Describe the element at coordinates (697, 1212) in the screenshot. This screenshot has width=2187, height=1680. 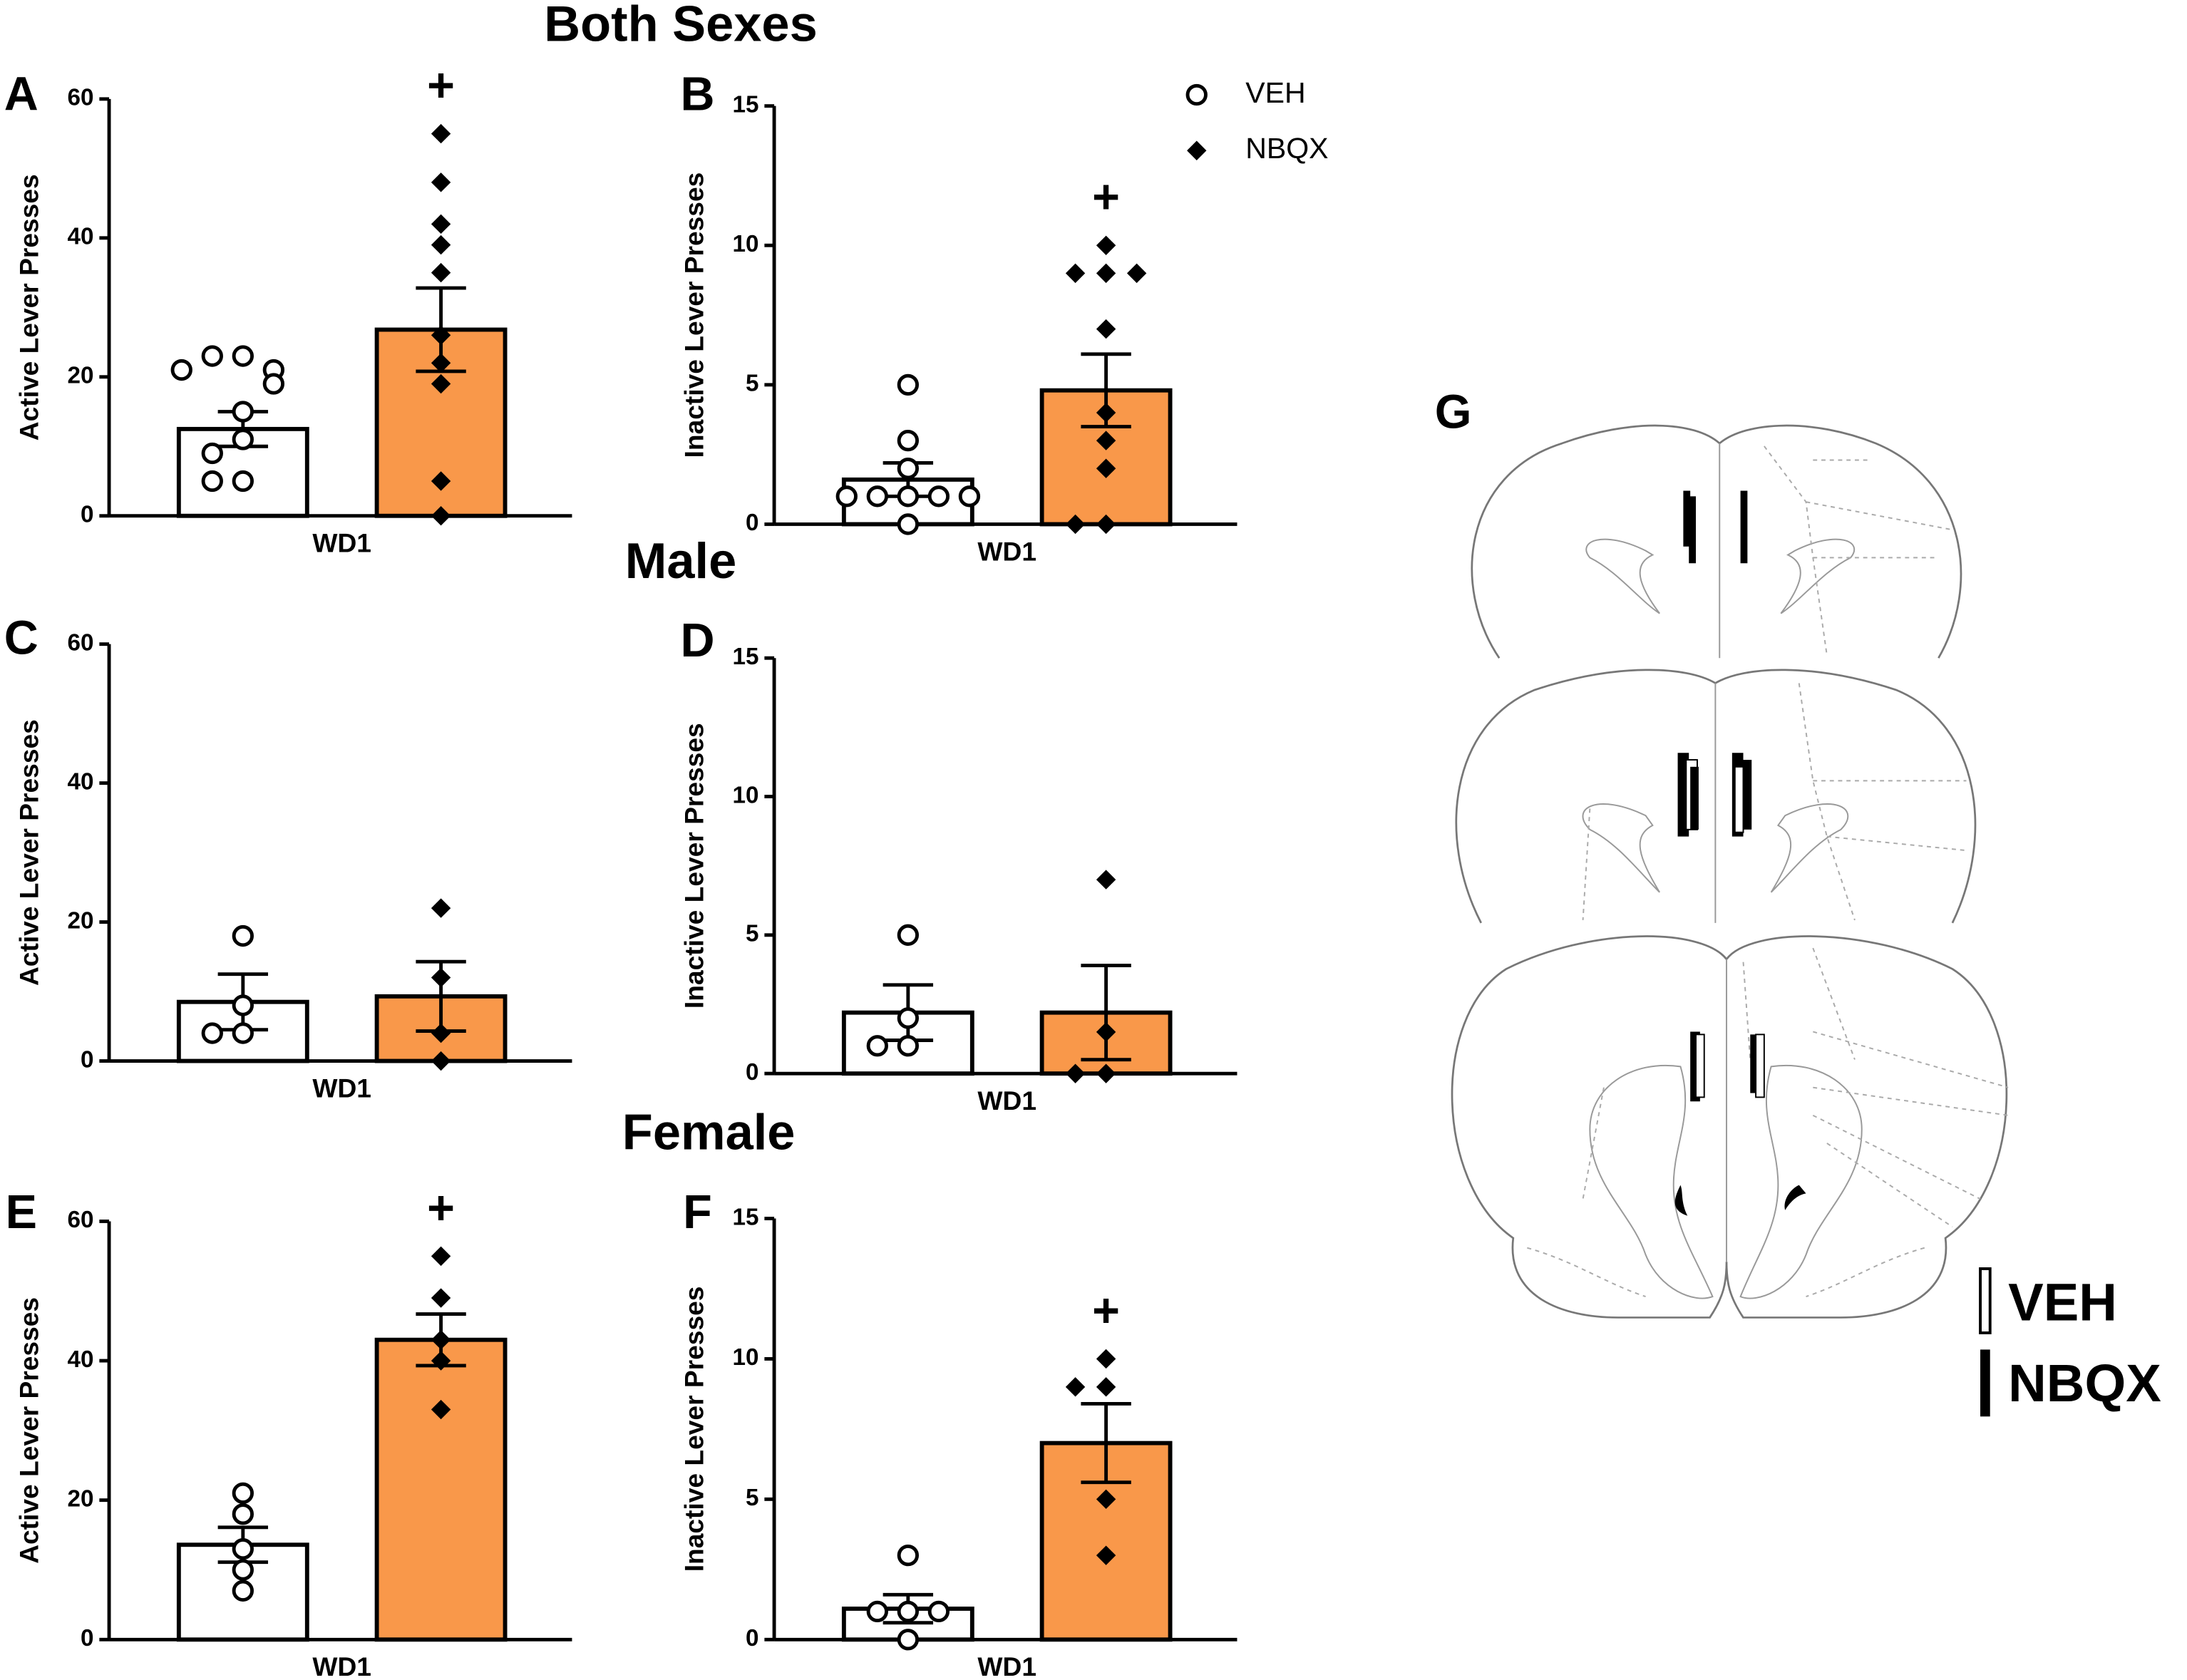
I see `panel-letter: F` at that location.